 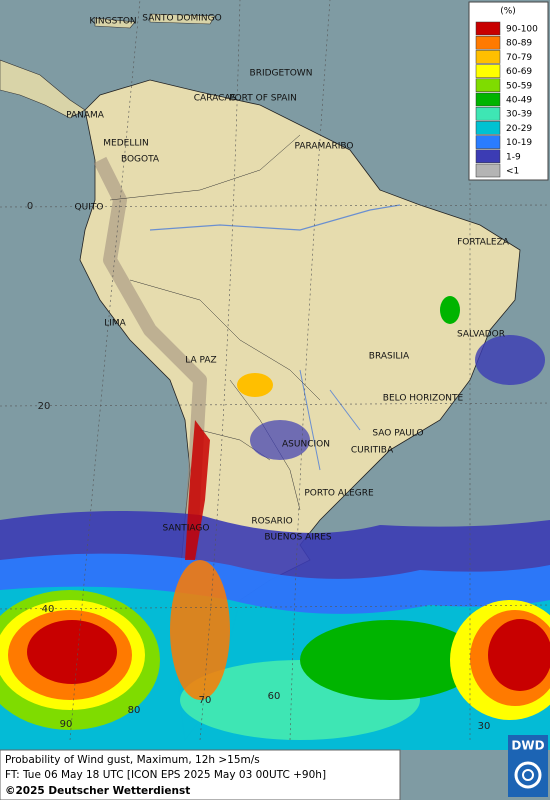 I want to click on city-label: BRASILIA, so click(x=389, y=357).